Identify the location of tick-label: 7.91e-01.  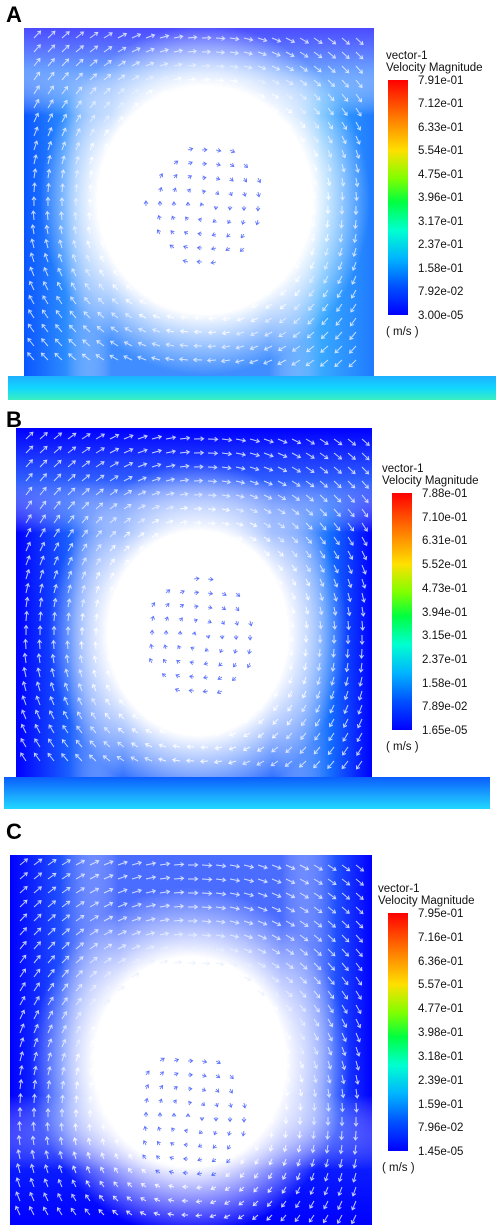
(441, 81).